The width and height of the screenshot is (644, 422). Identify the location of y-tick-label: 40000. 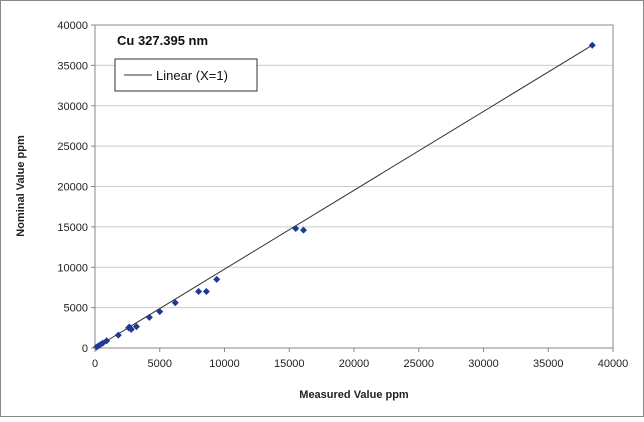
(72, 26).